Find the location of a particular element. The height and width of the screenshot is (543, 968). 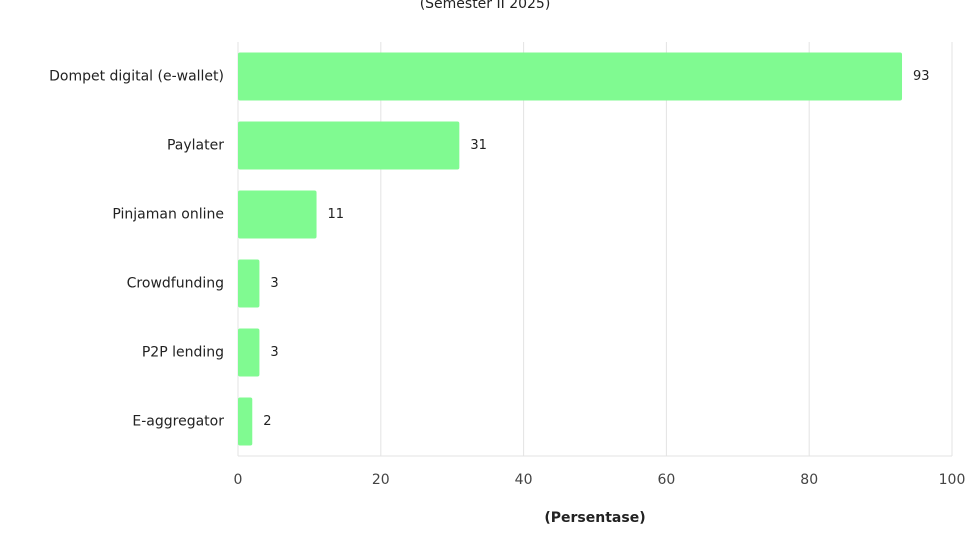

value-label: 11 is located at coordinates (336, 214).